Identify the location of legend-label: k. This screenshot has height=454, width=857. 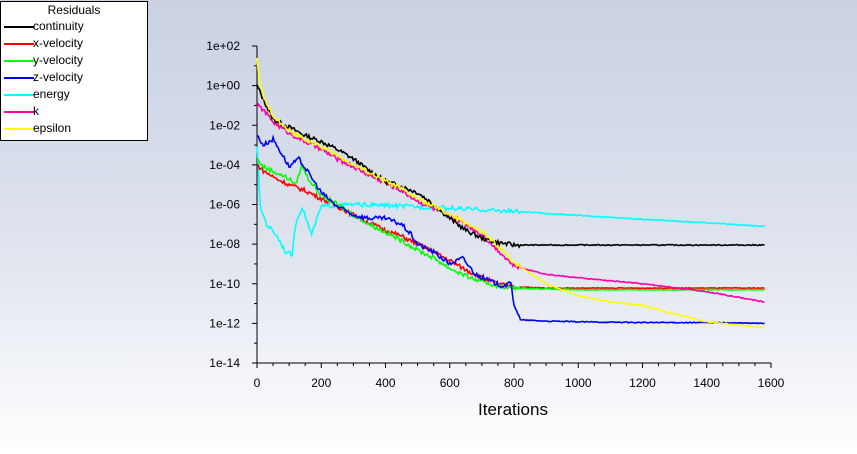
(36, 111).